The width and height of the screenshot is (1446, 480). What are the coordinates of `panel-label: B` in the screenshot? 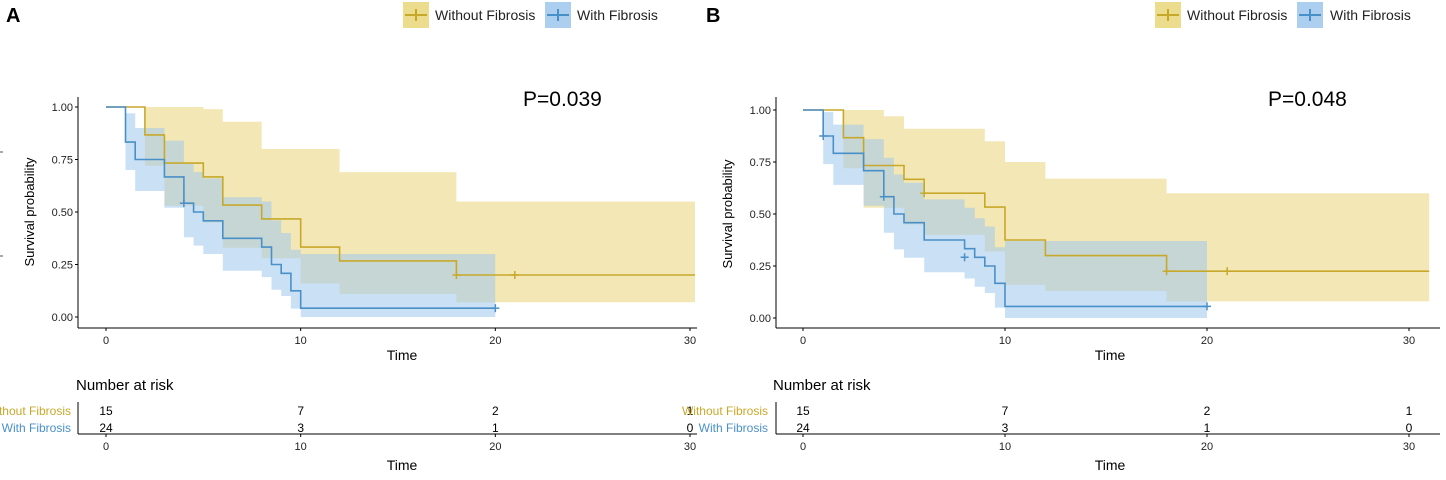 It's located at (713, 16).